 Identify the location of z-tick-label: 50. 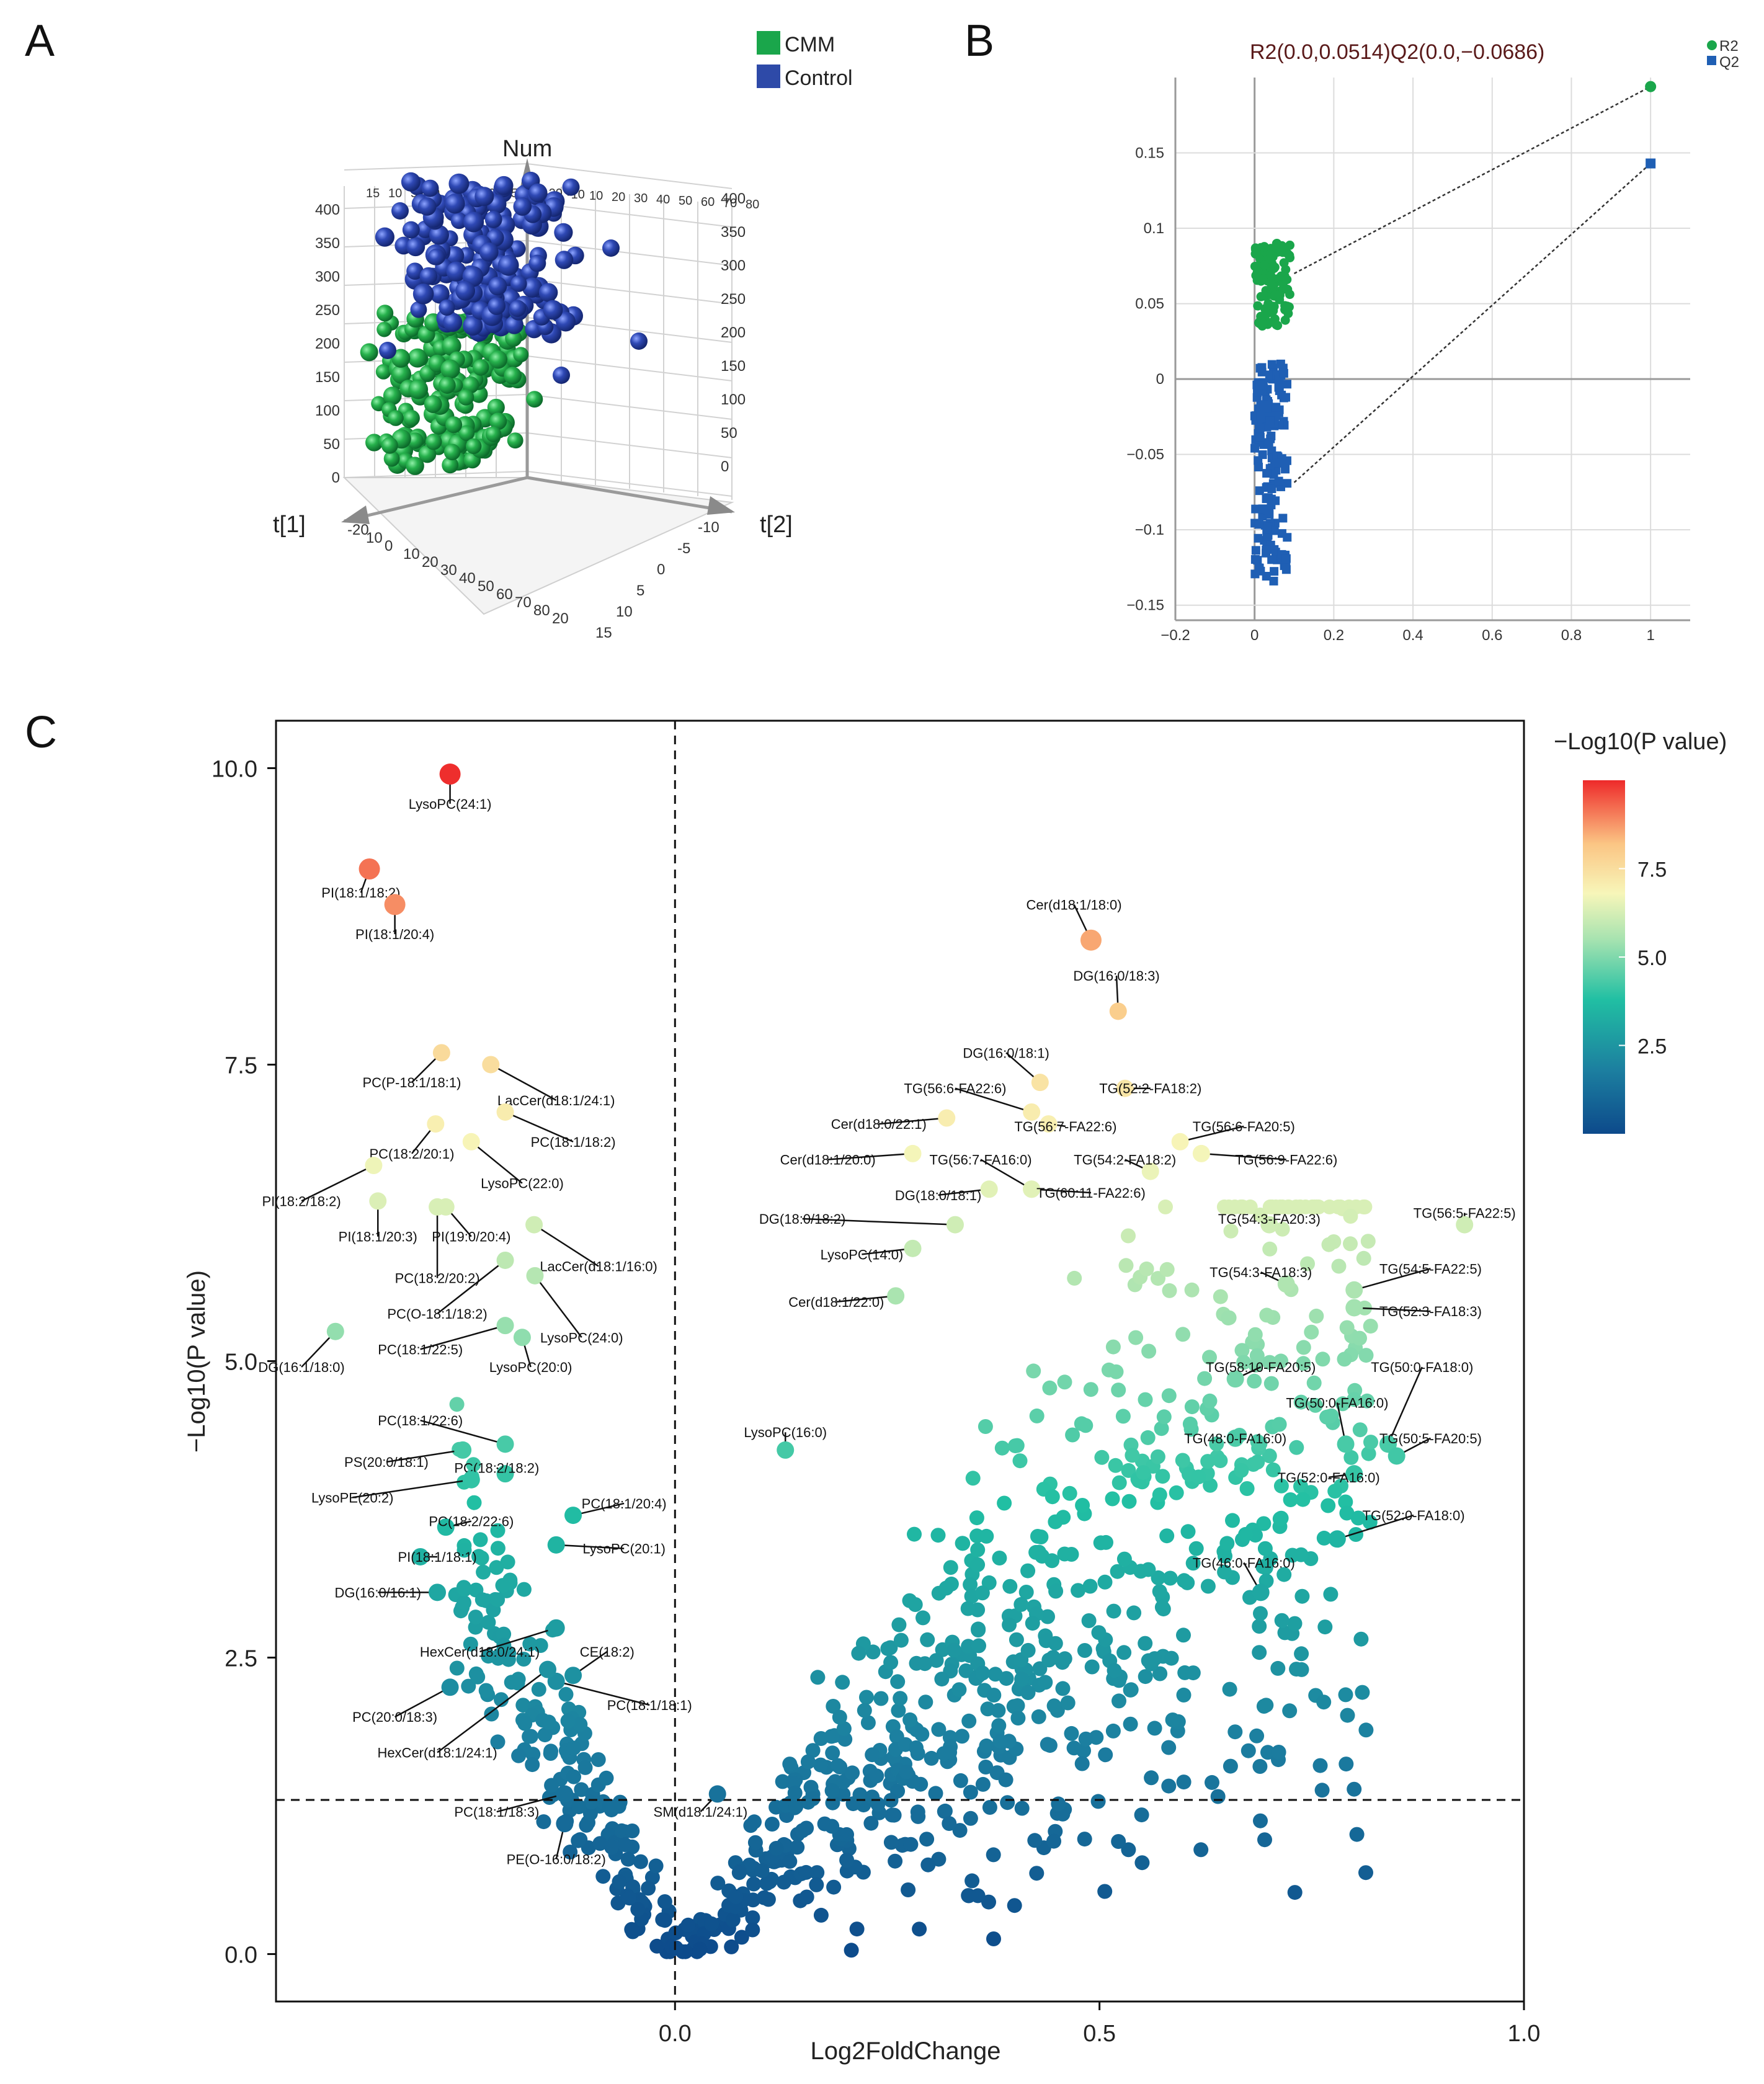
(331, 444).